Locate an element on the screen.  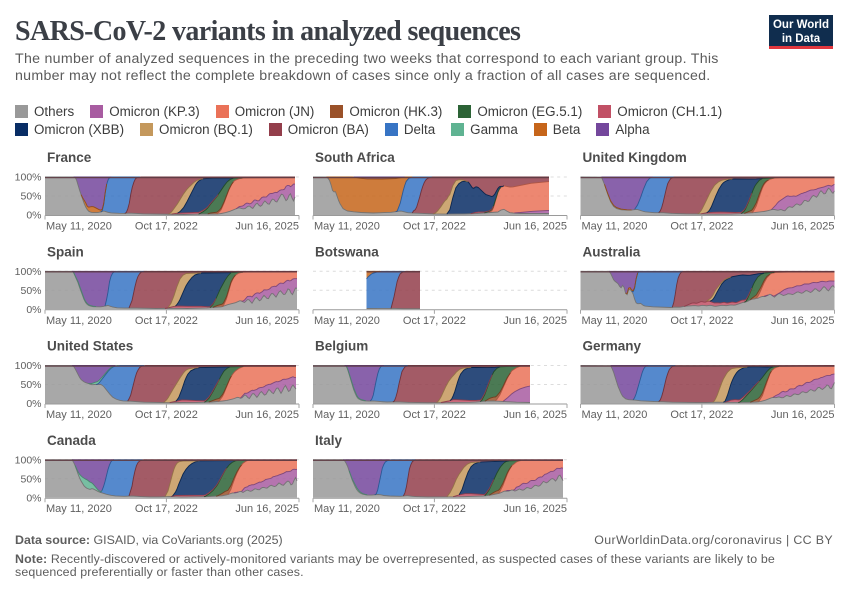
svg-text: Germany is located at coordinates (612, 346).